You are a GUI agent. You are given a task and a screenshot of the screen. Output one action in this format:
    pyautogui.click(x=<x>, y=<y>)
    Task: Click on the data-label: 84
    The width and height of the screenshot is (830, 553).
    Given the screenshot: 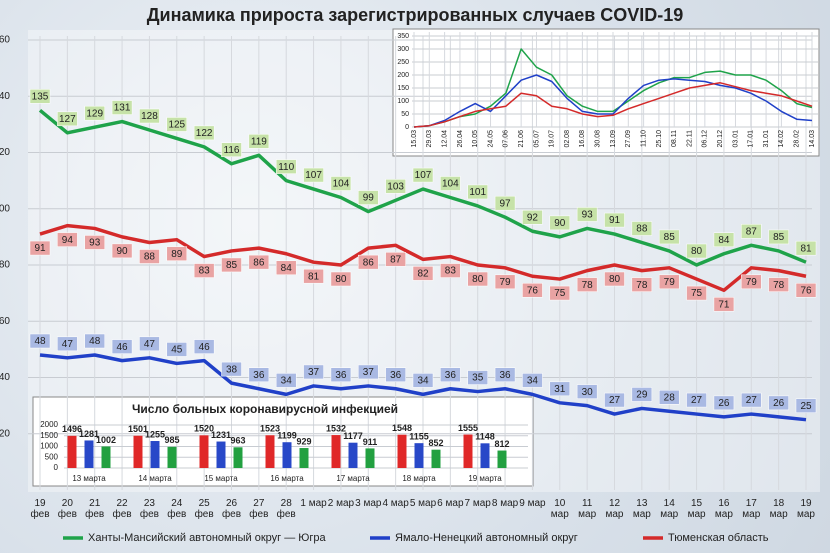 What is the action you would take?
    pyautogui.click(x=287, y=268)
    